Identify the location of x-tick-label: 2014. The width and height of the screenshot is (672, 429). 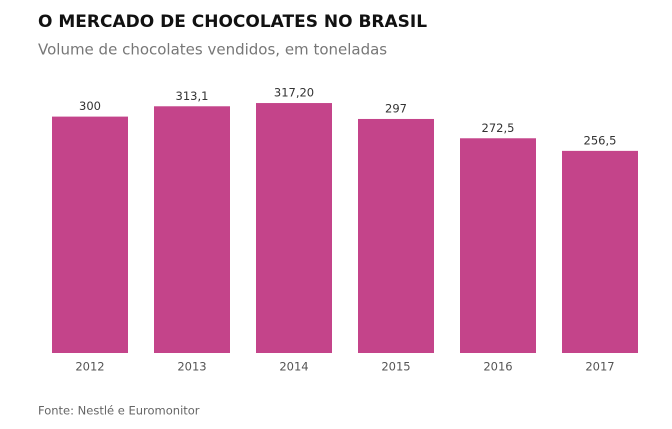
(293, 367).